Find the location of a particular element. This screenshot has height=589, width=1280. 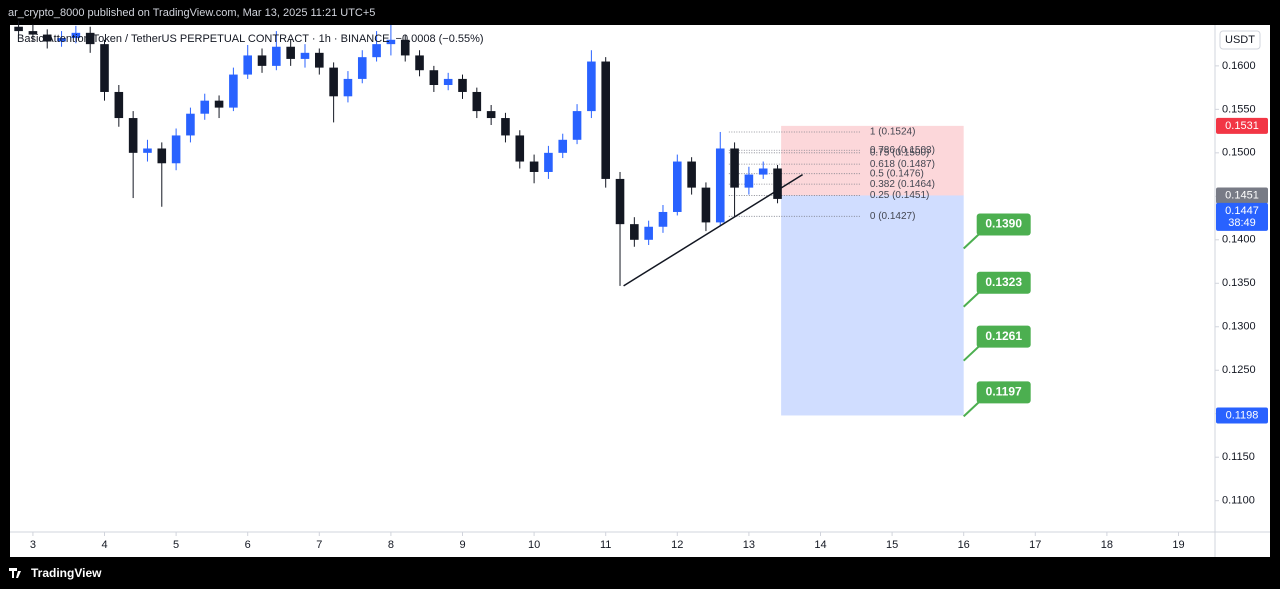

y-tick-label: 0.1550 is located at coordinates (1239, 109).